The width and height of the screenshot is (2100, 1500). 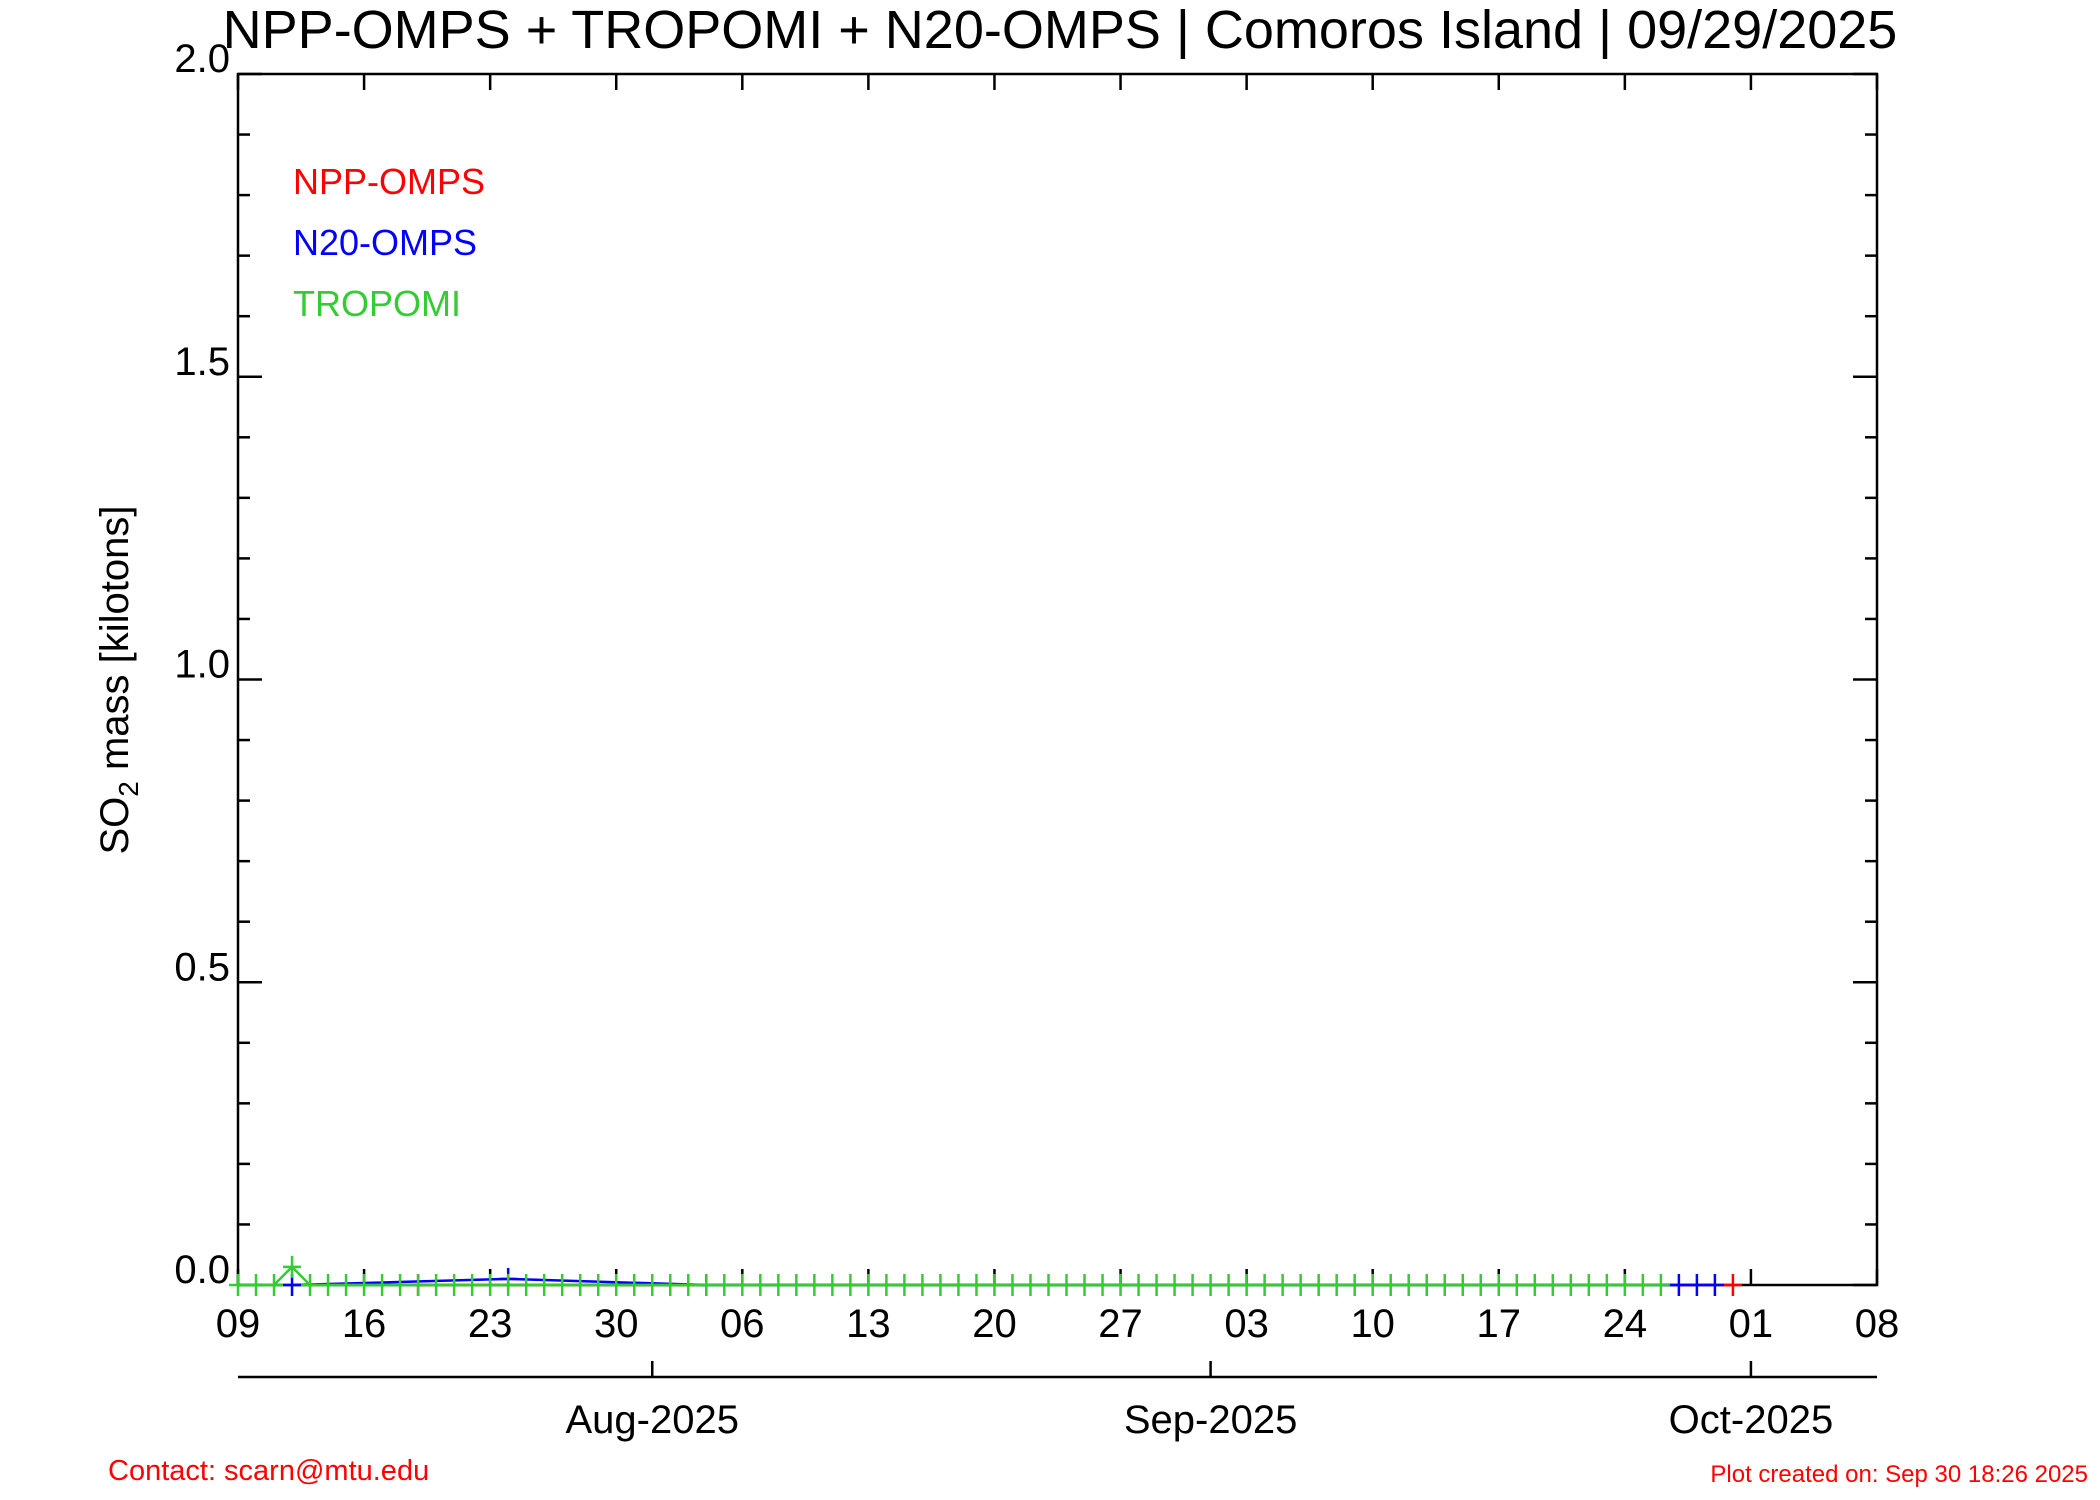 I want to click on month-tick-label: Aug-2025, so click(x=652, y=1420).